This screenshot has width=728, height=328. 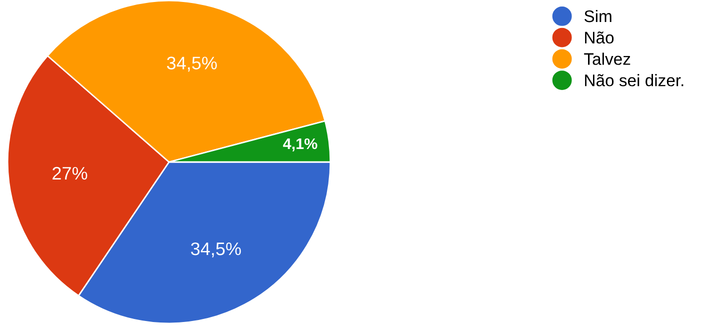 I want to click on legend-label: Não sei dizer., so click(x=634, y=80).